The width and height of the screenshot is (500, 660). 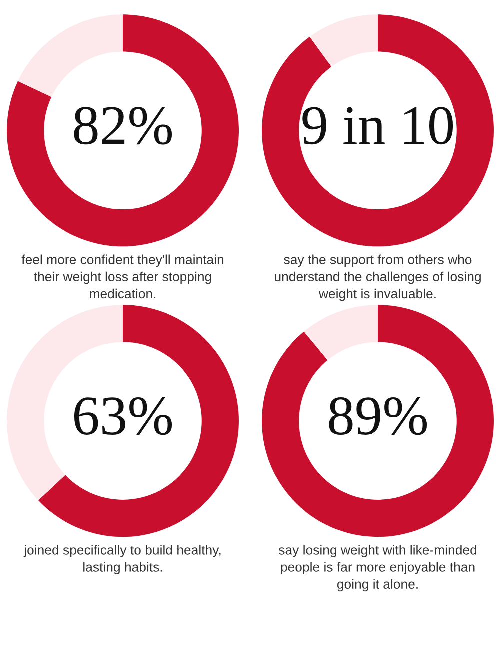 I want to click on text: 89%, so click(x=378, y=416).